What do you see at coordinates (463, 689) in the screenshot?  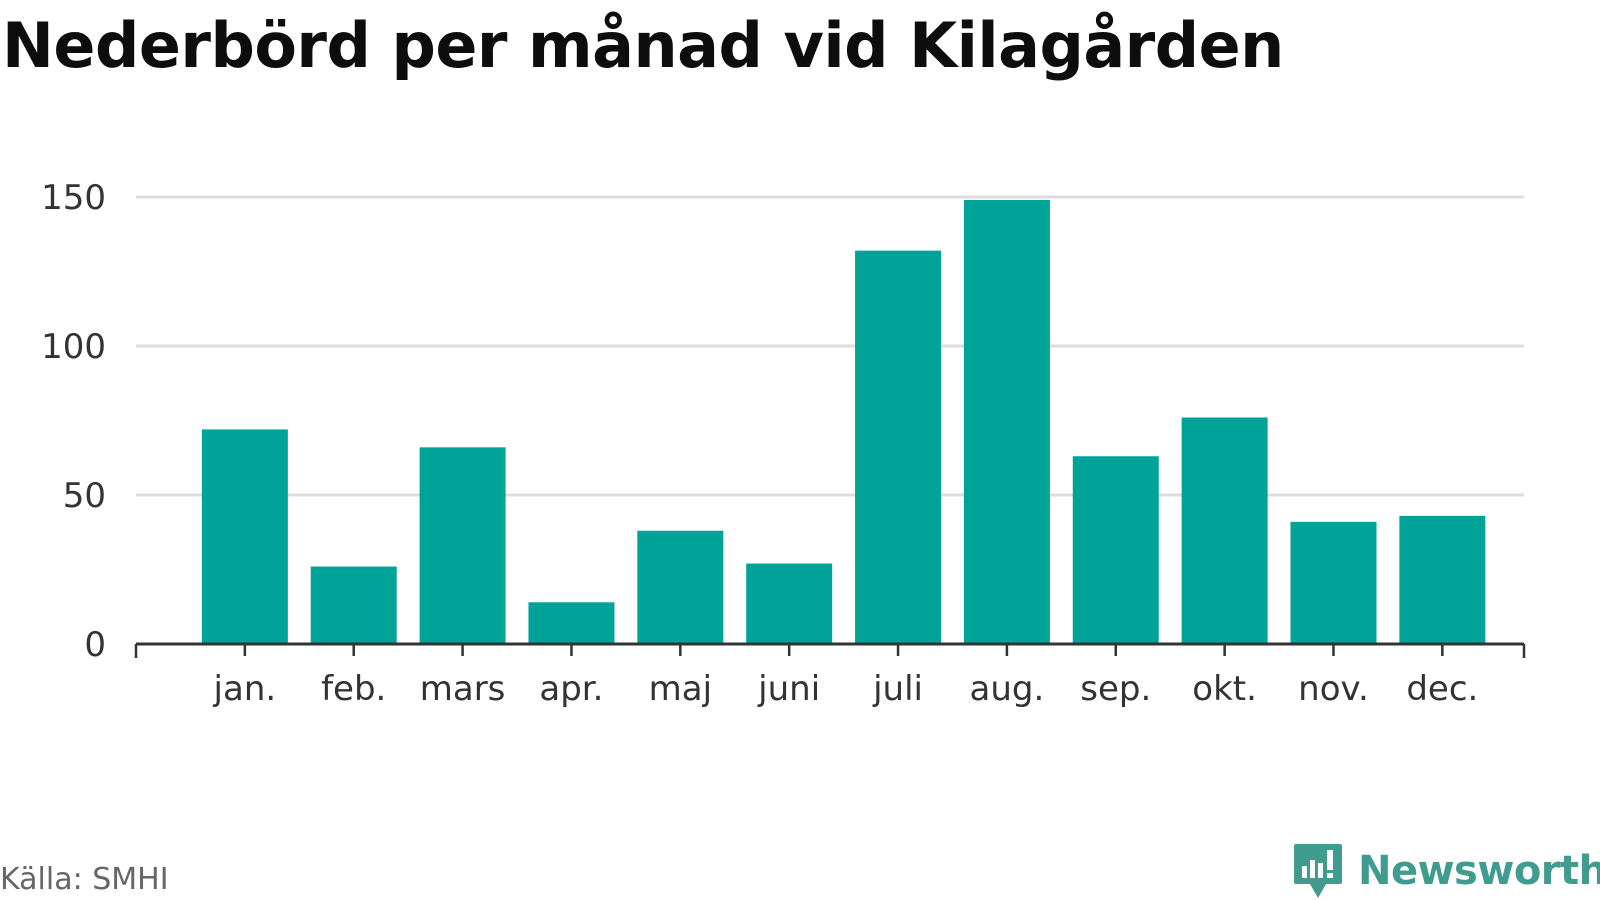 I see `x-tick-label: mars` at bounding box center [463, 689].